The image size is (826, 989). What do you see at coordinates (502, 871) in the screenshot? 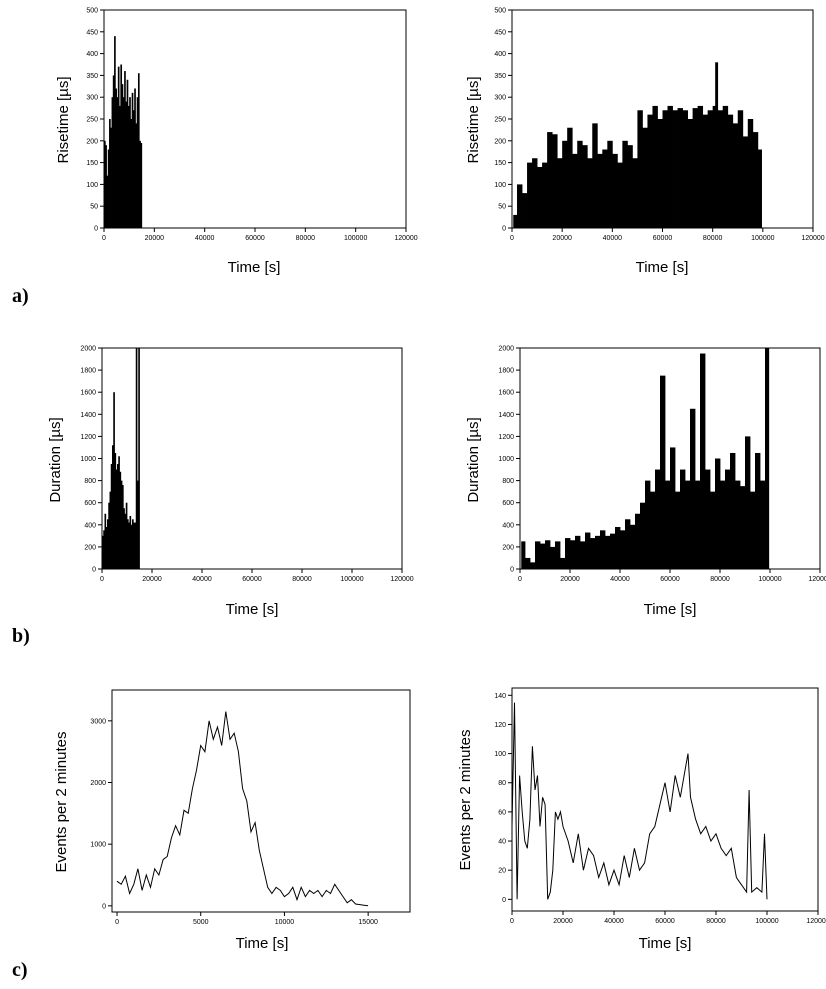
I see `y-tick-label: 20` at bounding box center [502, 871].